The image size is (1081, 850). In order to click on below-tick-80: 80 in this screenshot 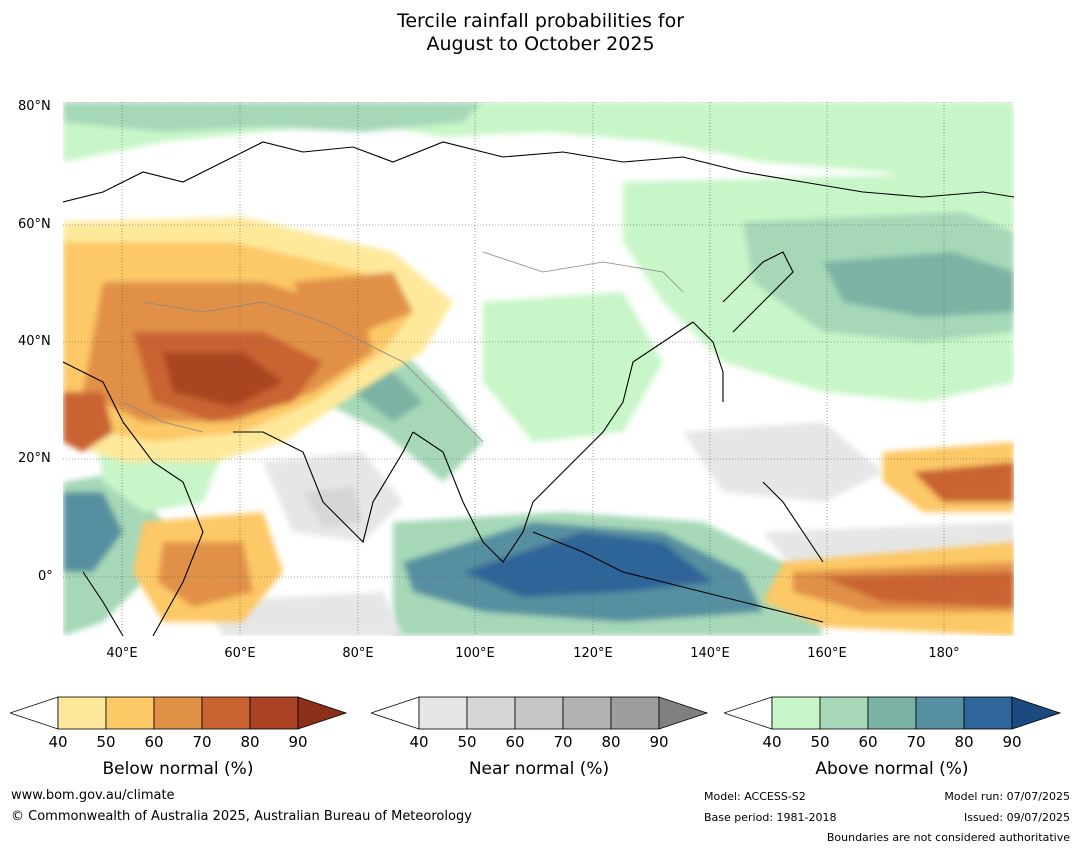, I will do `click(250, 742)`.